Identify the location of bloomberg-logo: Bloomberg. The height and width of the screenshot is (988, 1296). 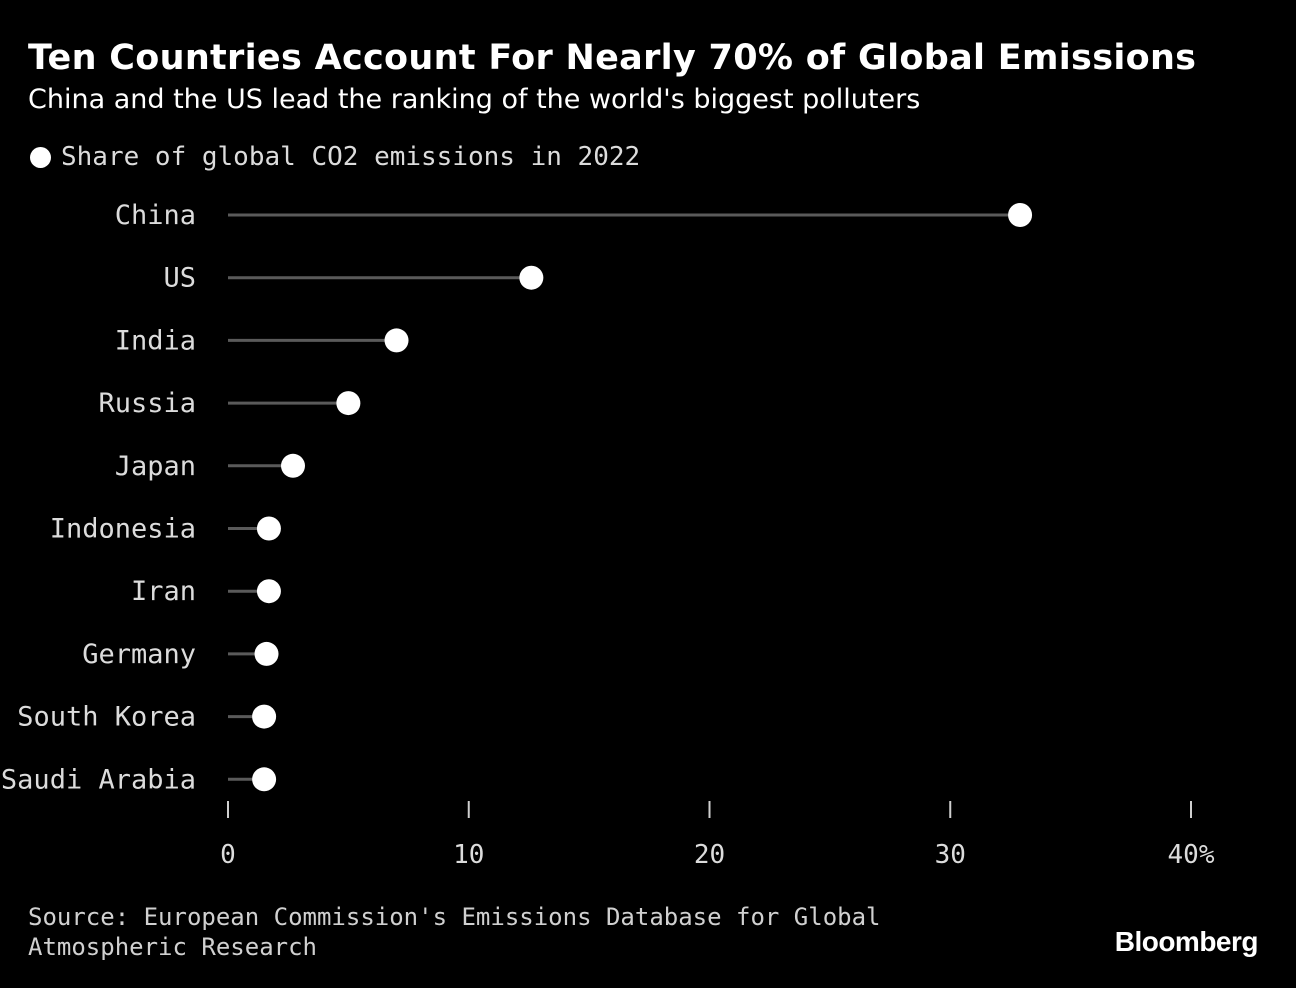
(1186, 941).